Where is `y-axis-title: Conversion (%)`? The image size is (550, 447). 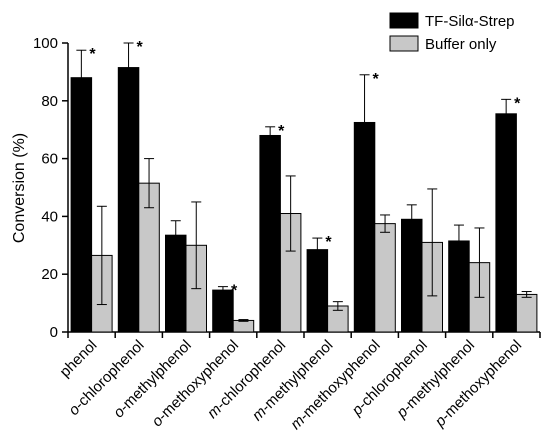
y-axis-title: Conversion (%) is located at coordinates (19, 188).